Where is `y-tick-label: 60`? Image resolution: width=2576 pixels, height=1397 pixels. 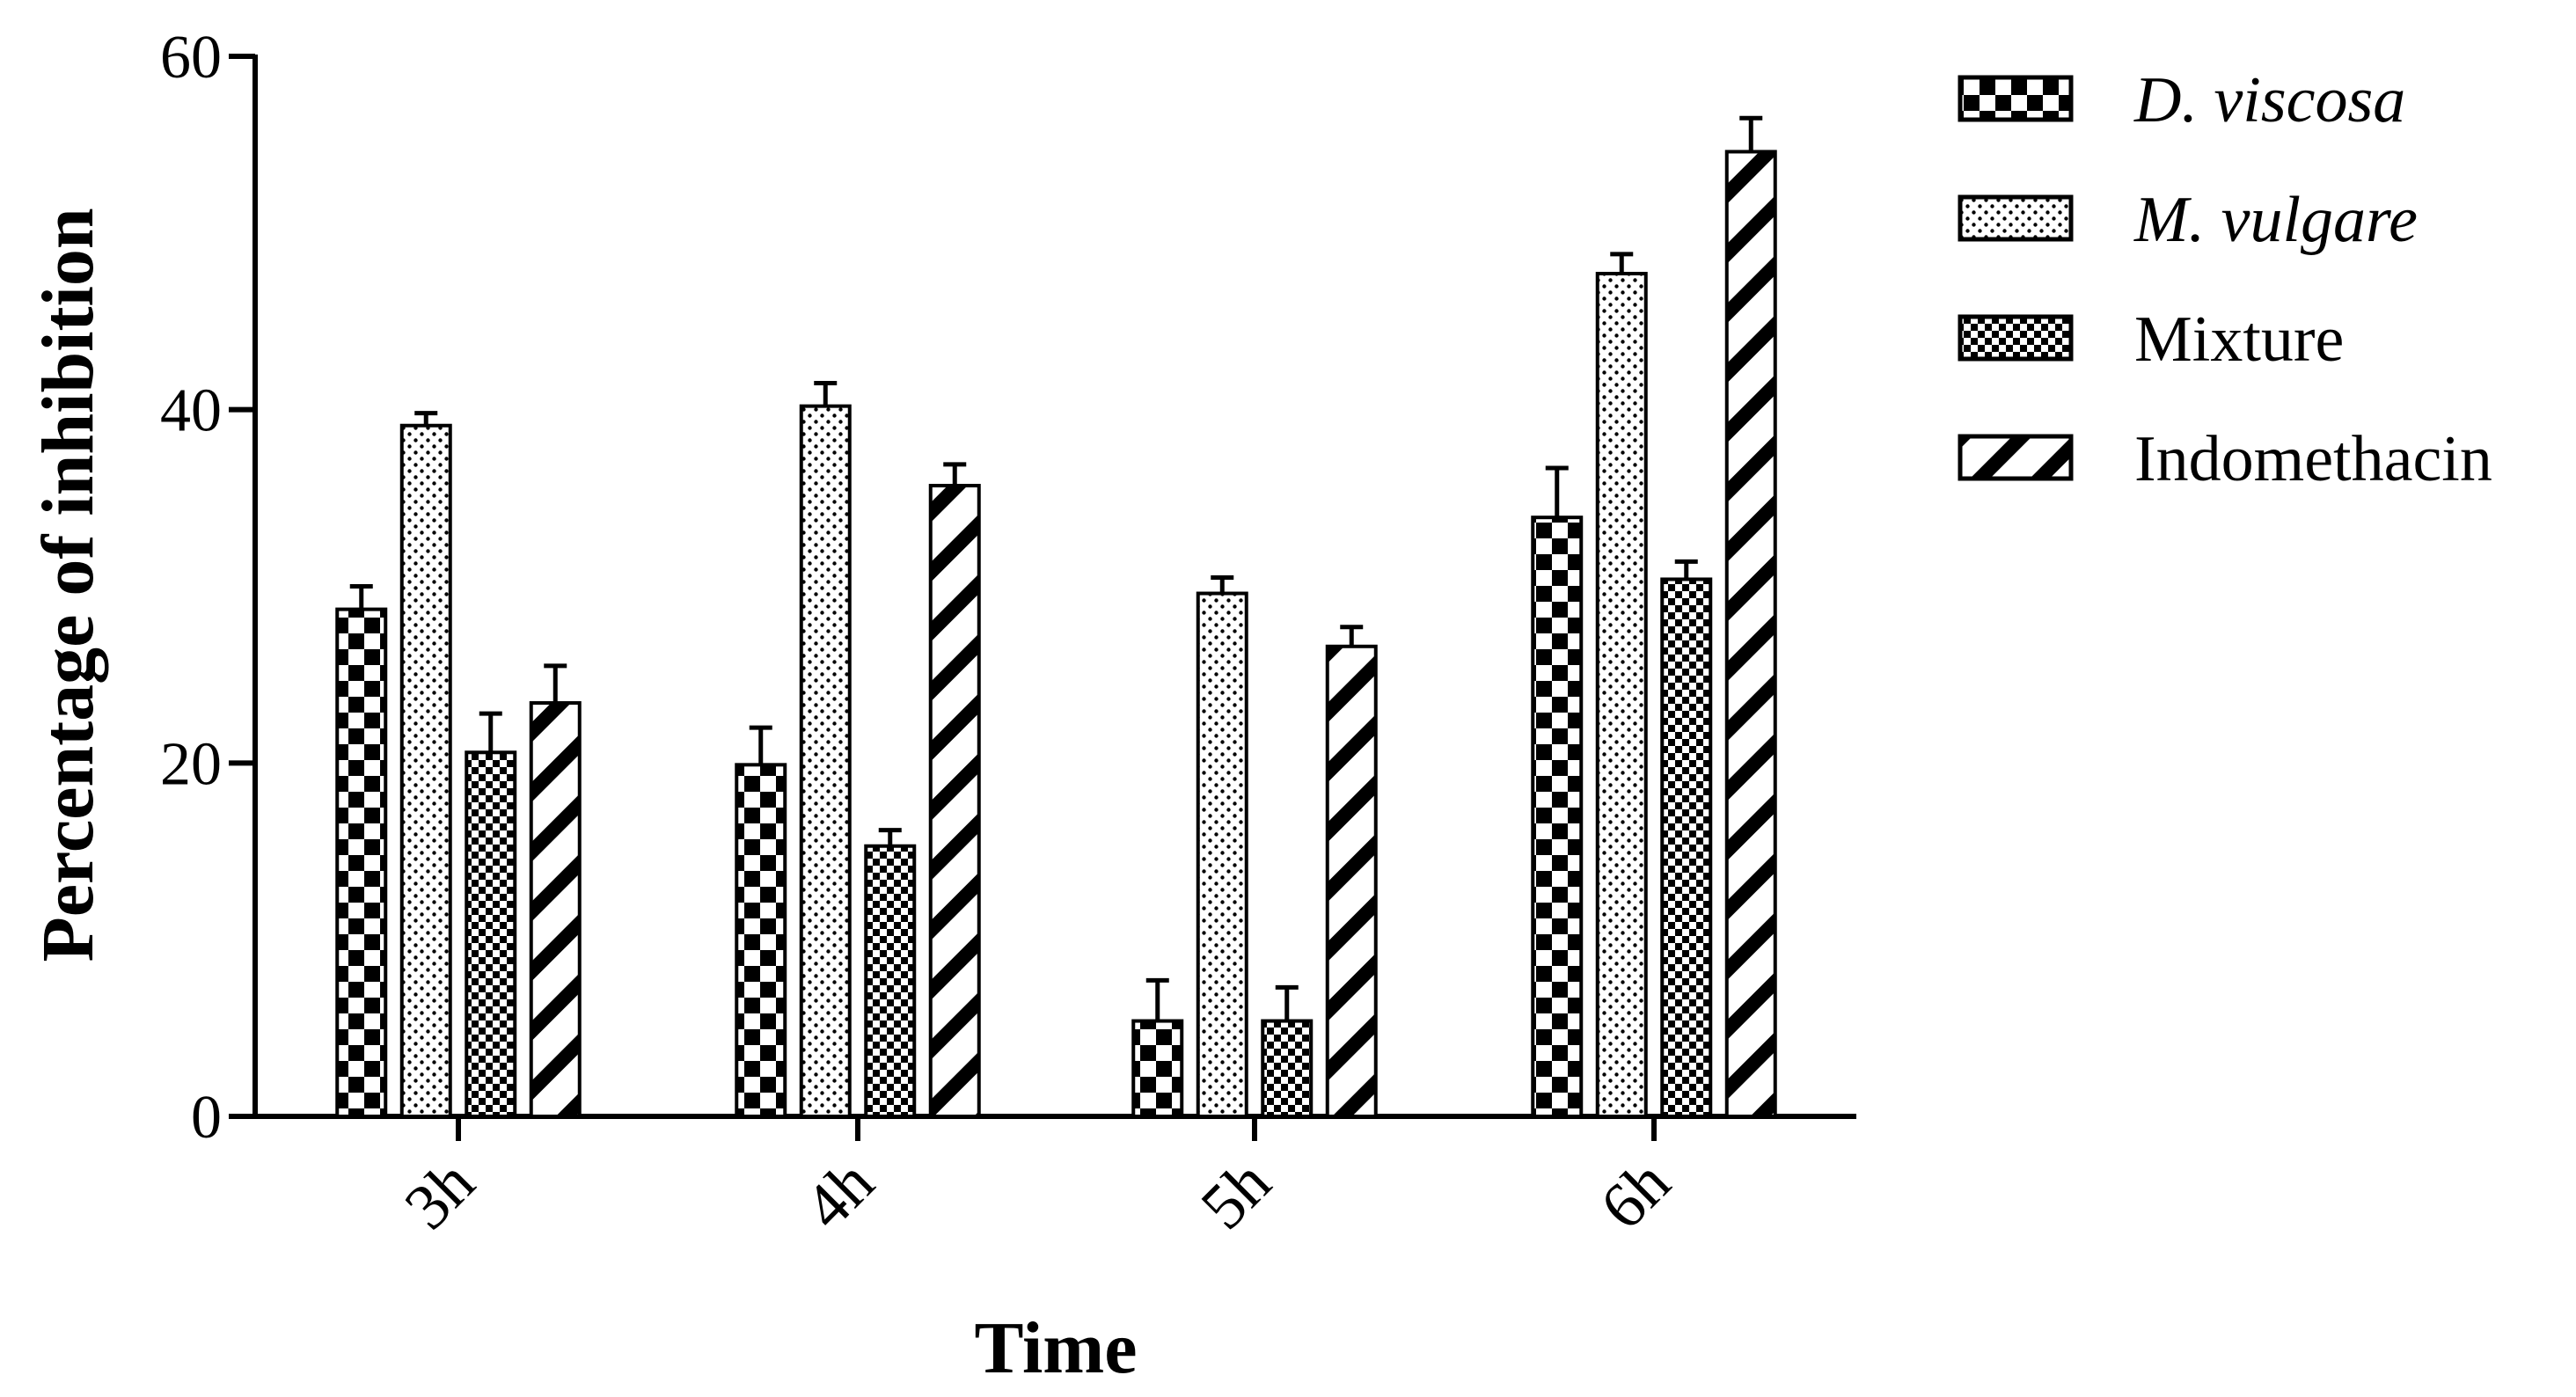 y-tick-label: 60 is located at coordinates (191, 57).